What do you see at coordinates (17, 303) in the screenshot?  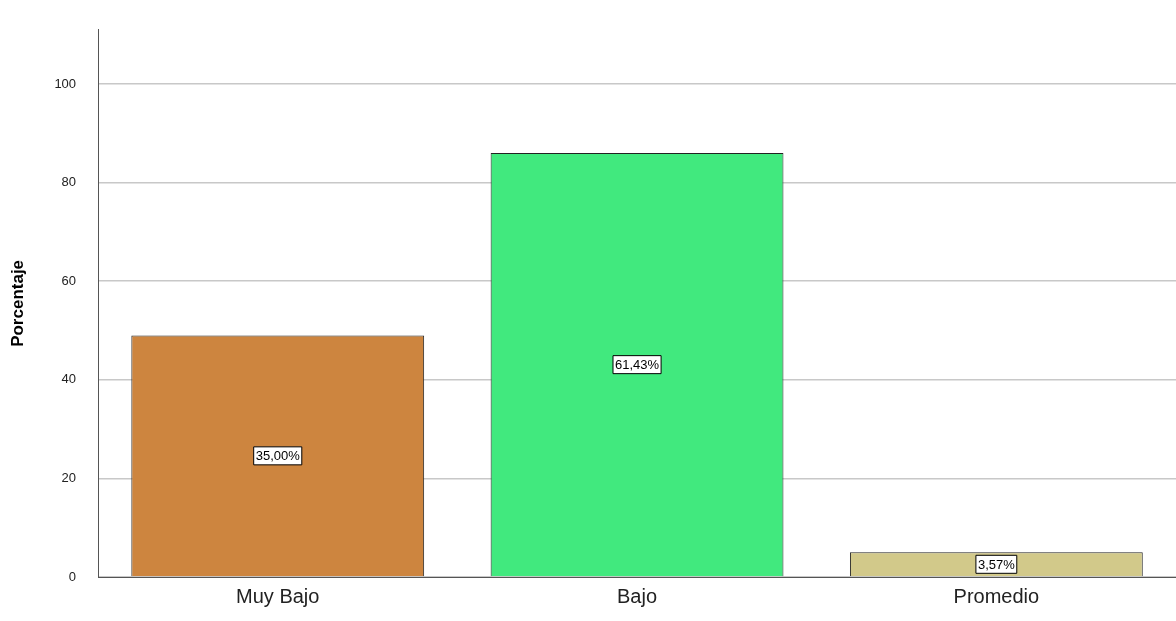 I see `y-axis-title: Porcentaje` at bounding box center [17, 303].